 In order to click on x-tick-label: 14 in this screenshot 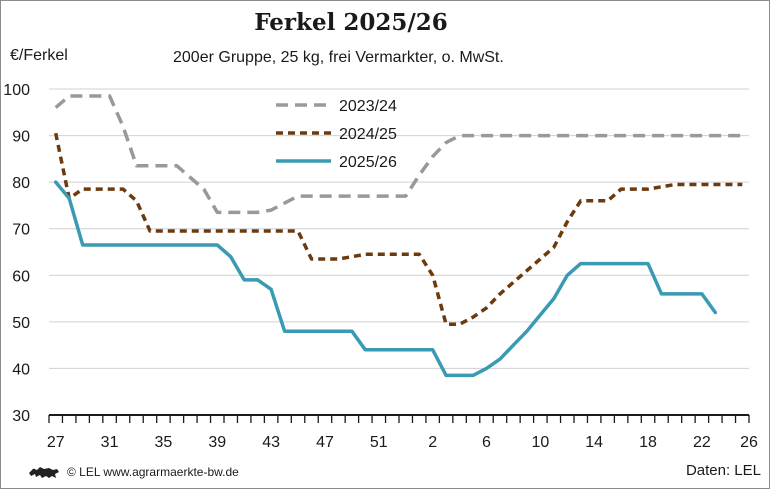, I will do `click(594, 442)`.